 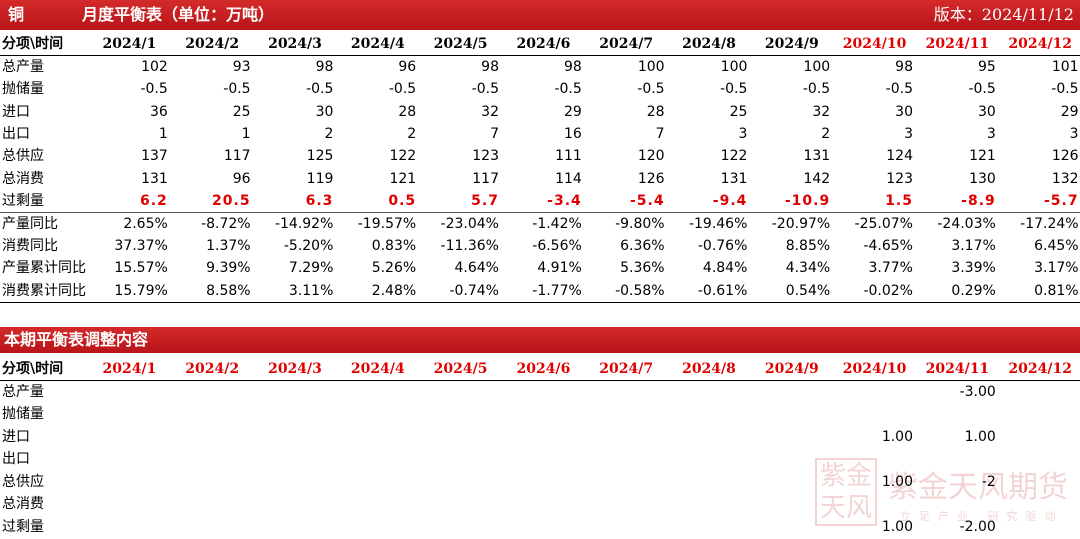 What do you see at coordinates (476, 268) in the screenshot?
I see `cell-value: 4.64%` at bounding box center [476, 268].